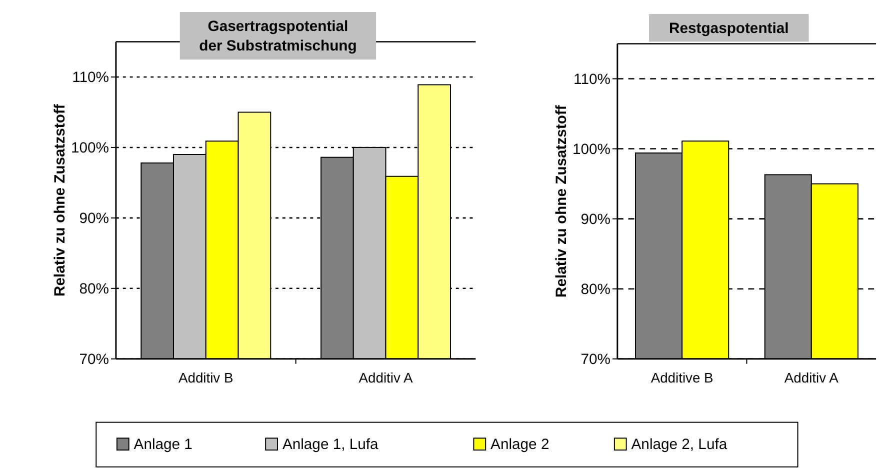 Image resolution: width=890 pixels, height=470 pixels. Describe the element at coordinates (682, 378) in the screenshot. I see `x-tick-label: Additive B` at that location.